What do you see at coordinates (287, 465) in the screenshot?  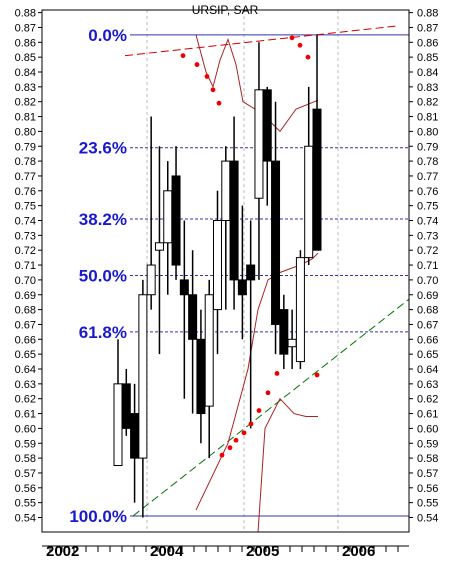 I see `band-lower2-line` at bounding box center [287, 465].